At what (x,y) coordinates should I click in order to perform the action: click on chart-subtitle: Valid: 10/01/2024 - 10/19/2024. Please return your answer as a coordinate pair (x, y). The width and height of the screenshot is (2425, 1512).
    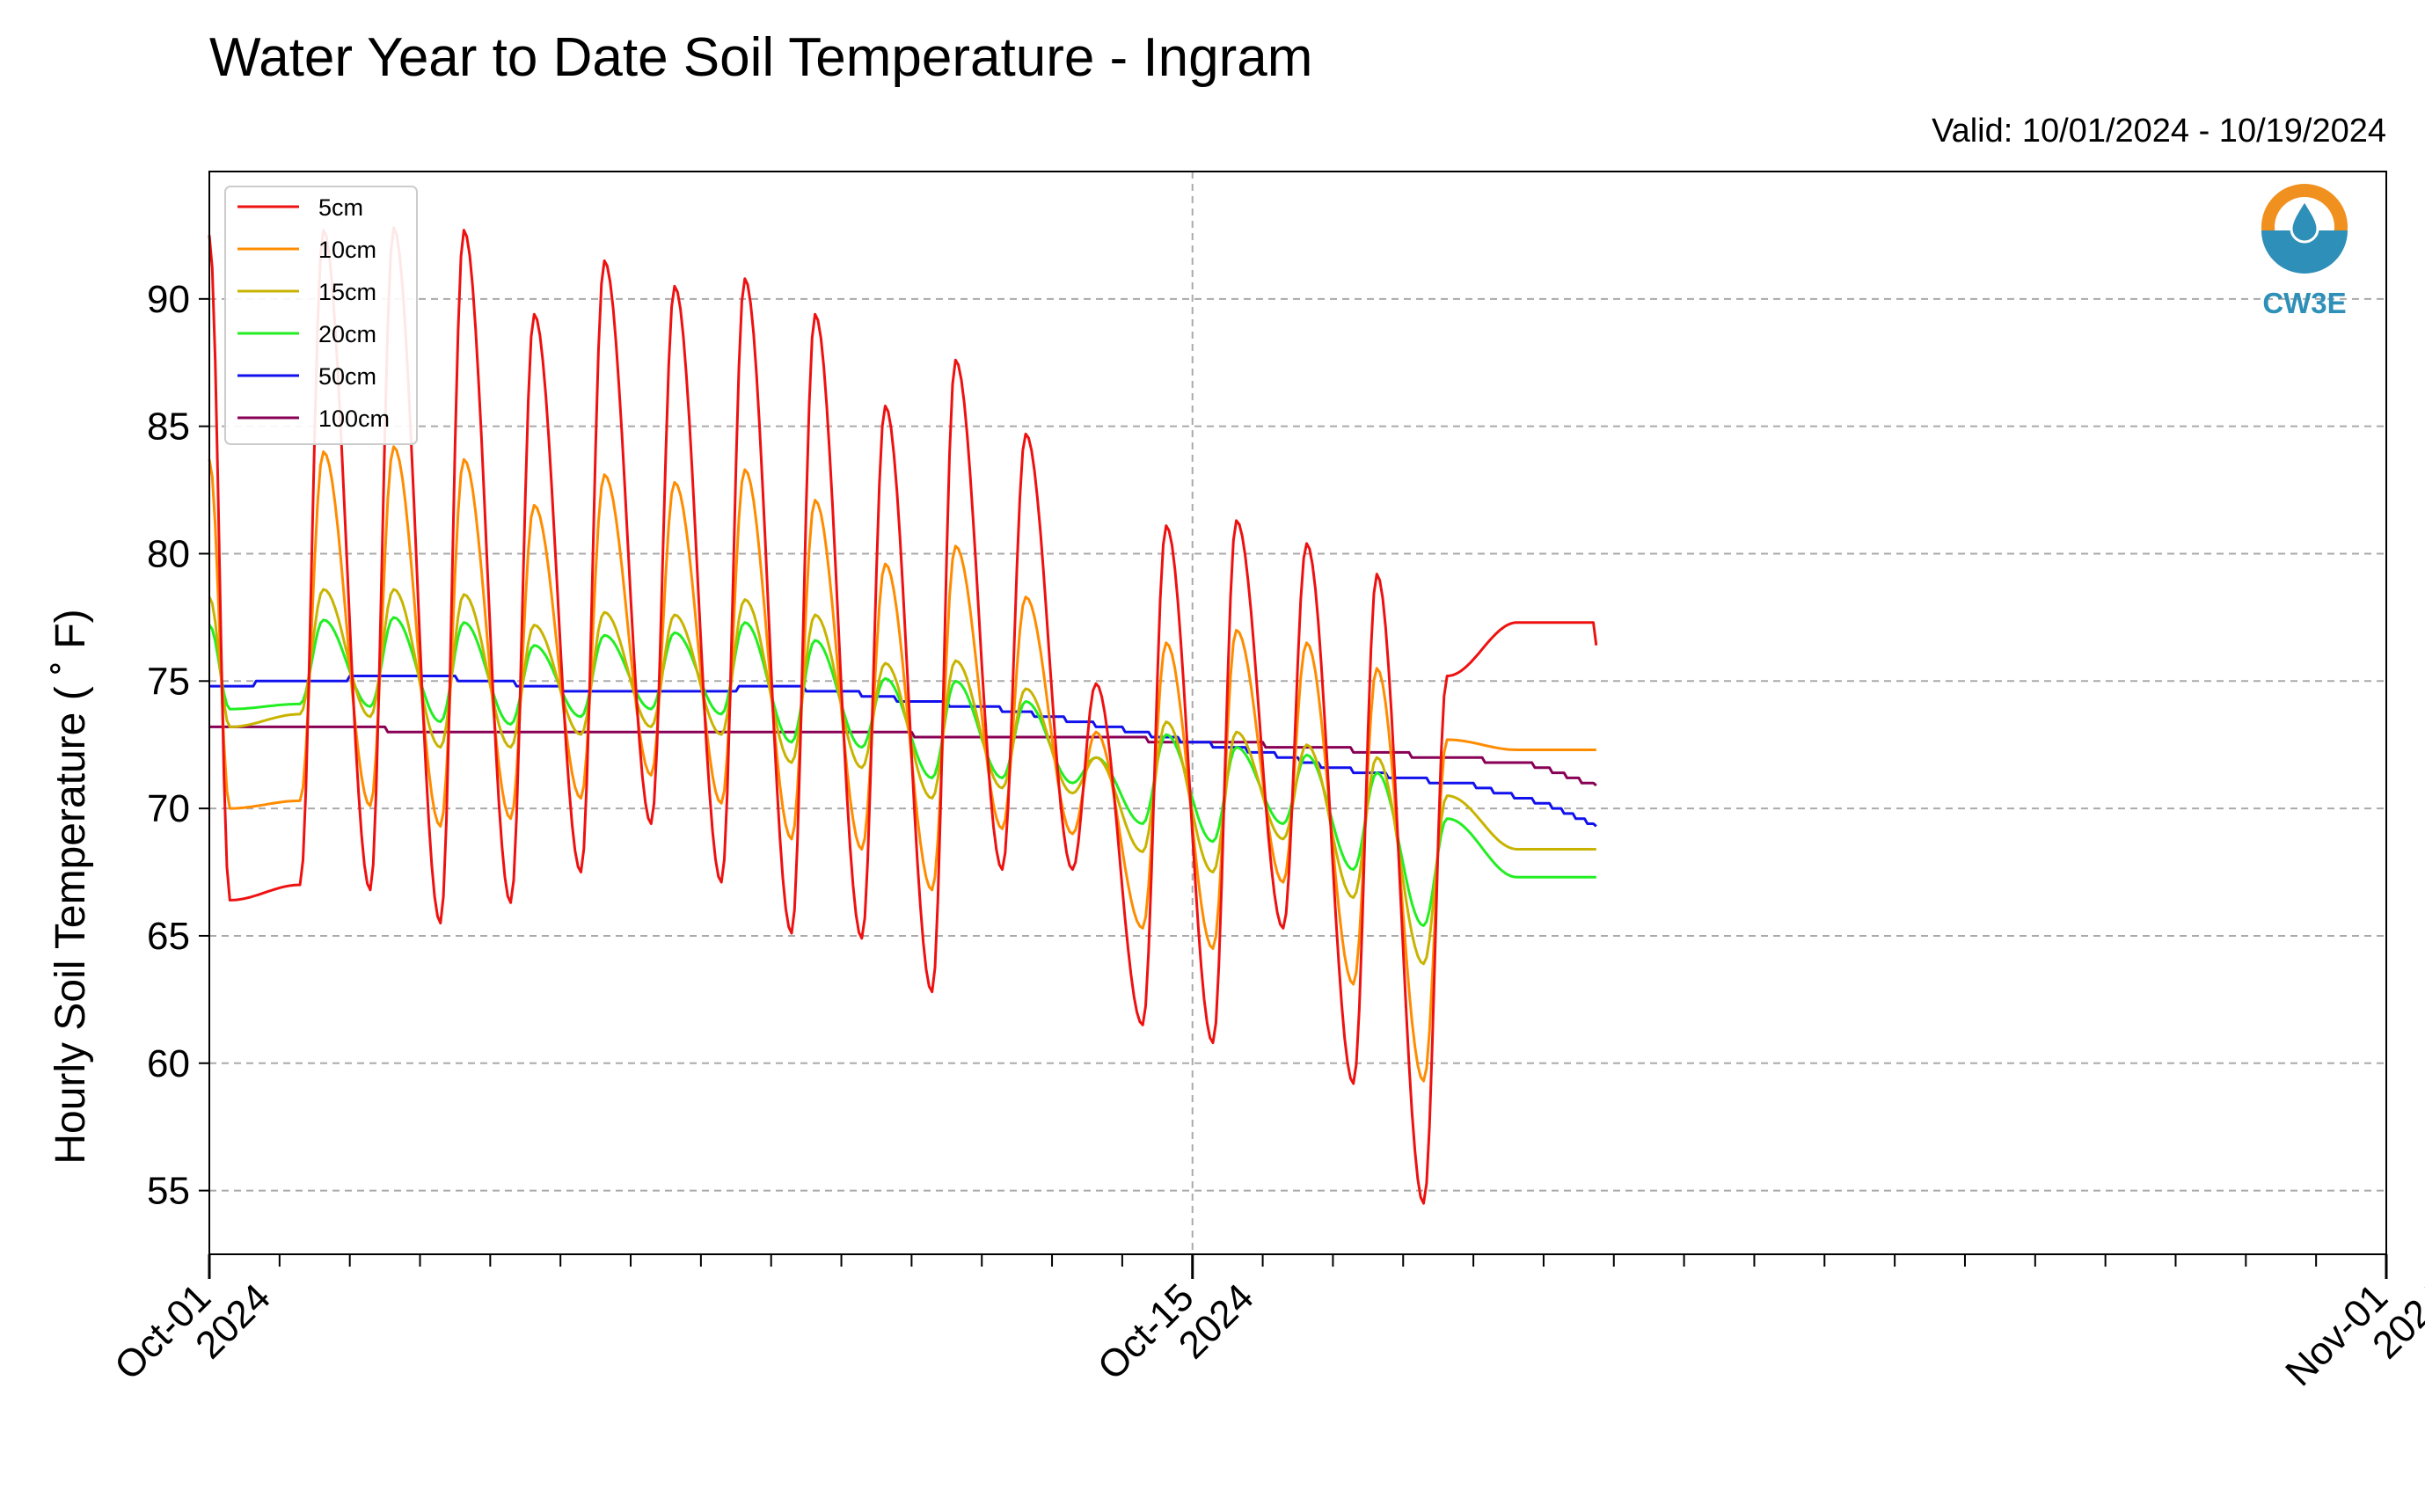
    Looking at the image, I should click on (2159, 131).